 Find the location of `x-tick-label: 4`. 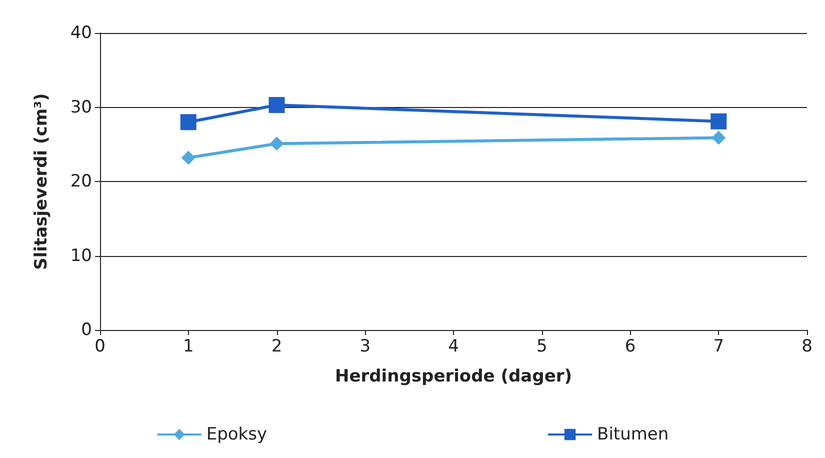

x-tick-label: 4 is located at coordinates (453, 346).